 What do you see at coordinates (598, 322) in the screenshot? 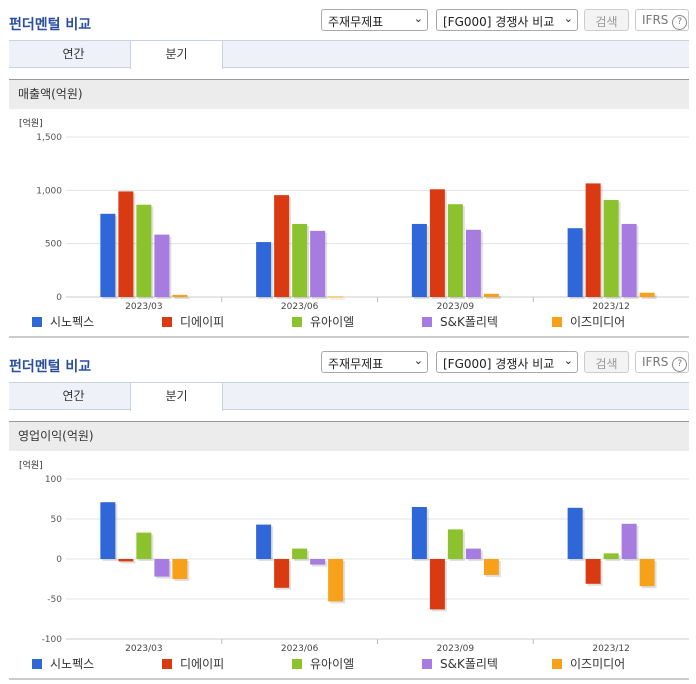
I see `legend-label: 이즈미디어` at bounding box center [598, 322].